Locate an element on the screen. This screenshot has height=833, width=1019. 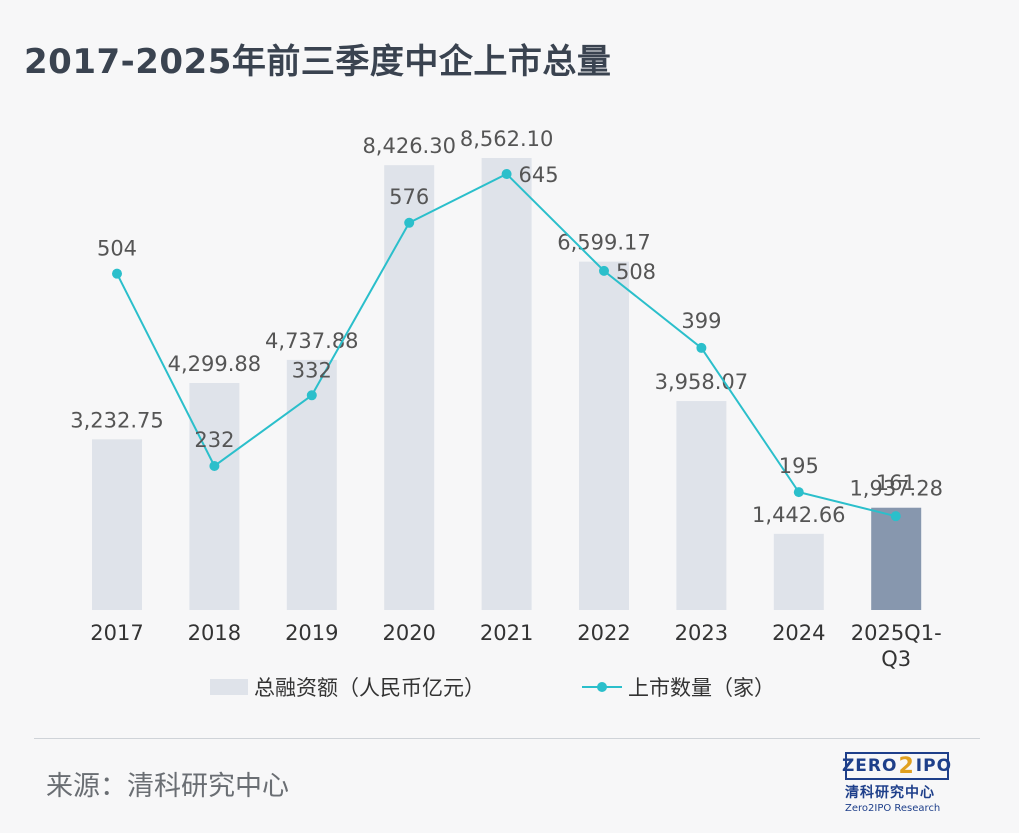
legend-item-bar: 总融资额（人民币亿元） is located at coordinates (347, 687).